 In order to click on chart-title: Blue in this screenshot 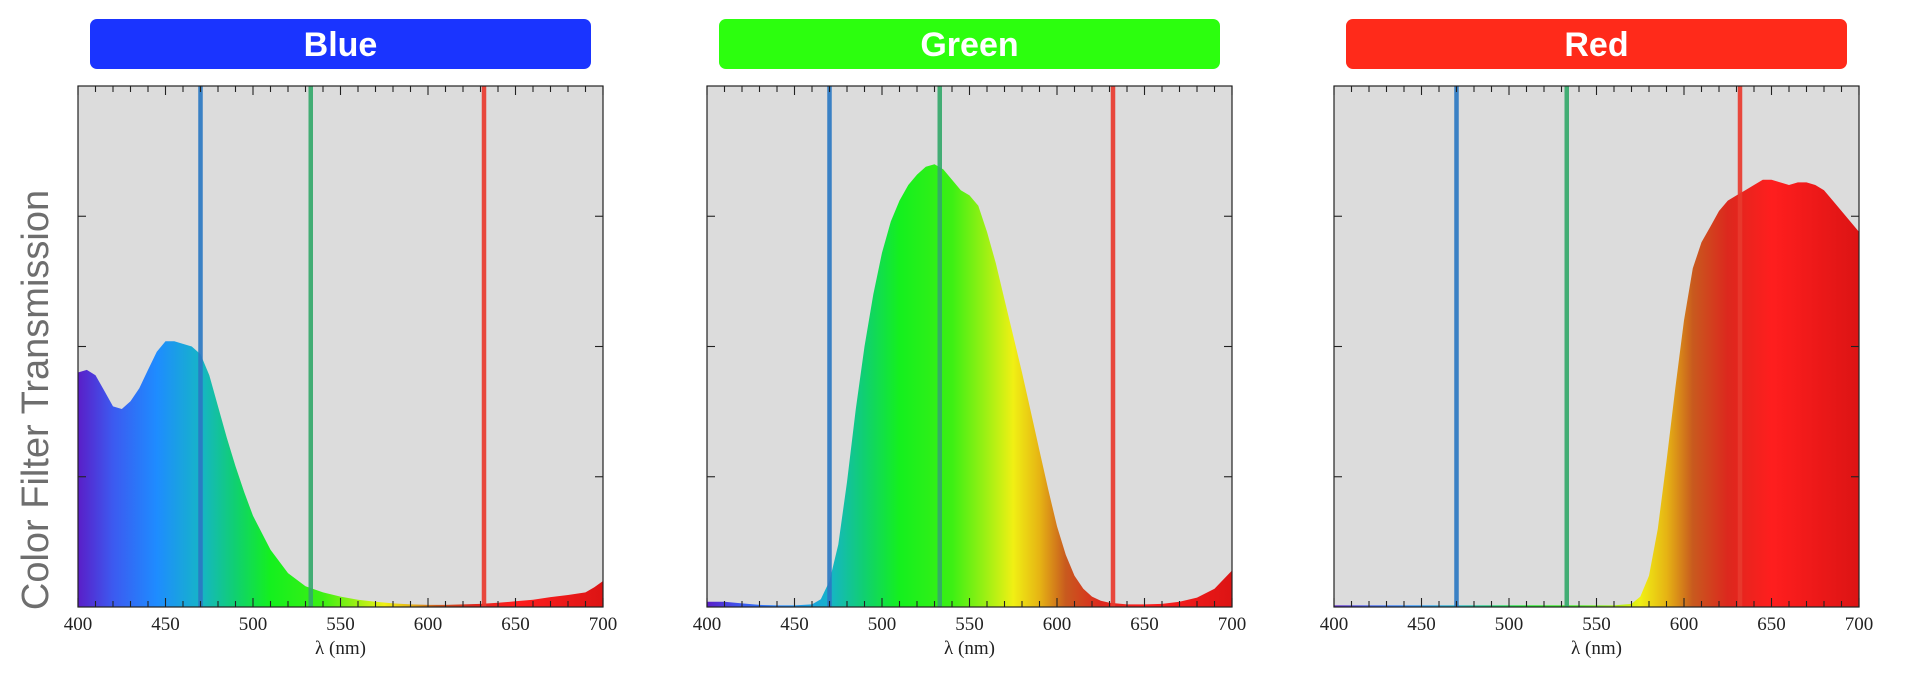, I will do `click(341, 45)`.